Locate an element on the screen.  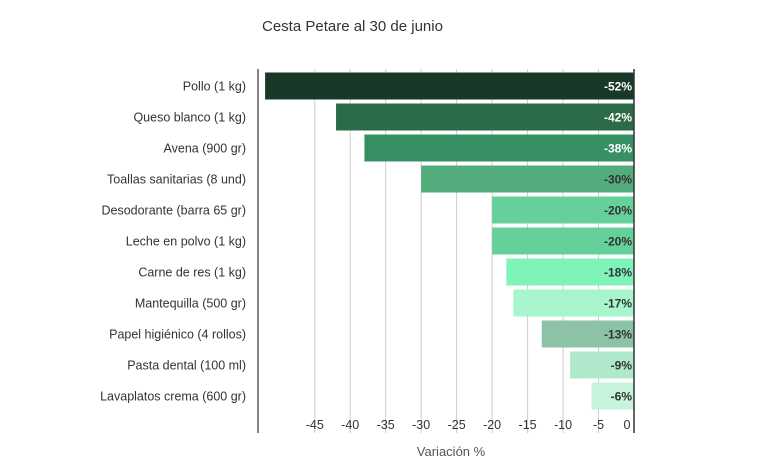
data-label: -6% is located at coordinates (622, 397).